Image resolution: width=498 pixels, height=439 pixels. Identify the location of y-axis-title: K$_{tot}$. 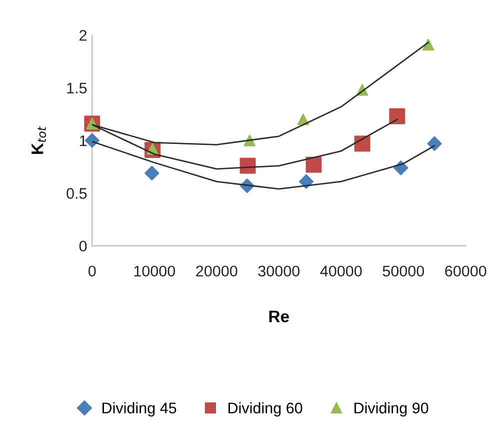
(39, 140).